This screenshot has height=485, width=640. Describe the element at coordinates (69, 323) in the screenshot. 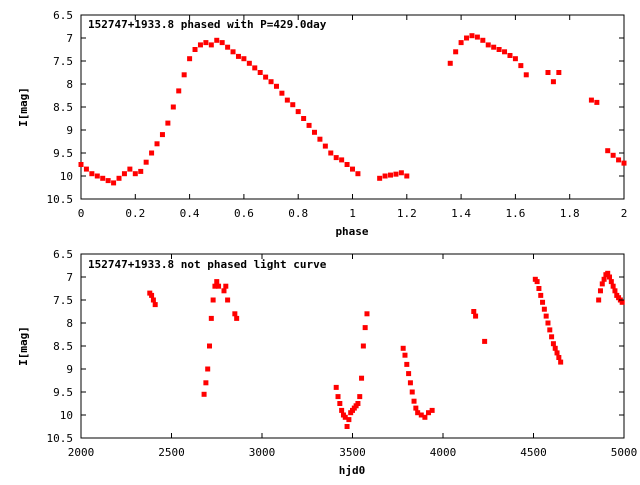

I see `y-tick-label: 8` at that location.